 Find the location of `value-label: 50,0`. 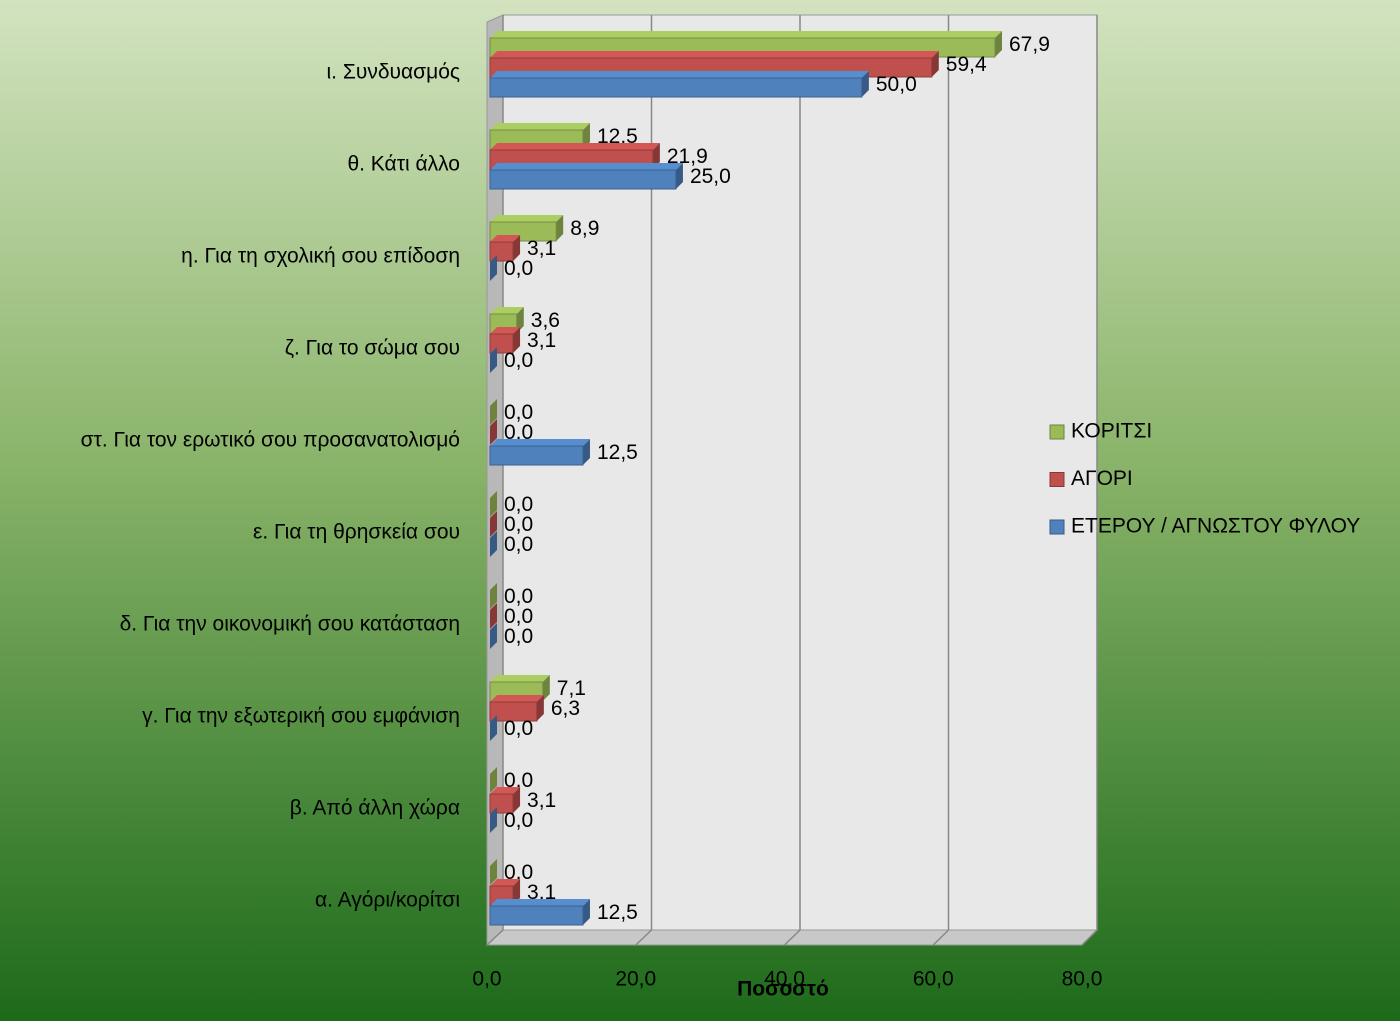

value-label: 50,0 is located at coordinates (896, 84).